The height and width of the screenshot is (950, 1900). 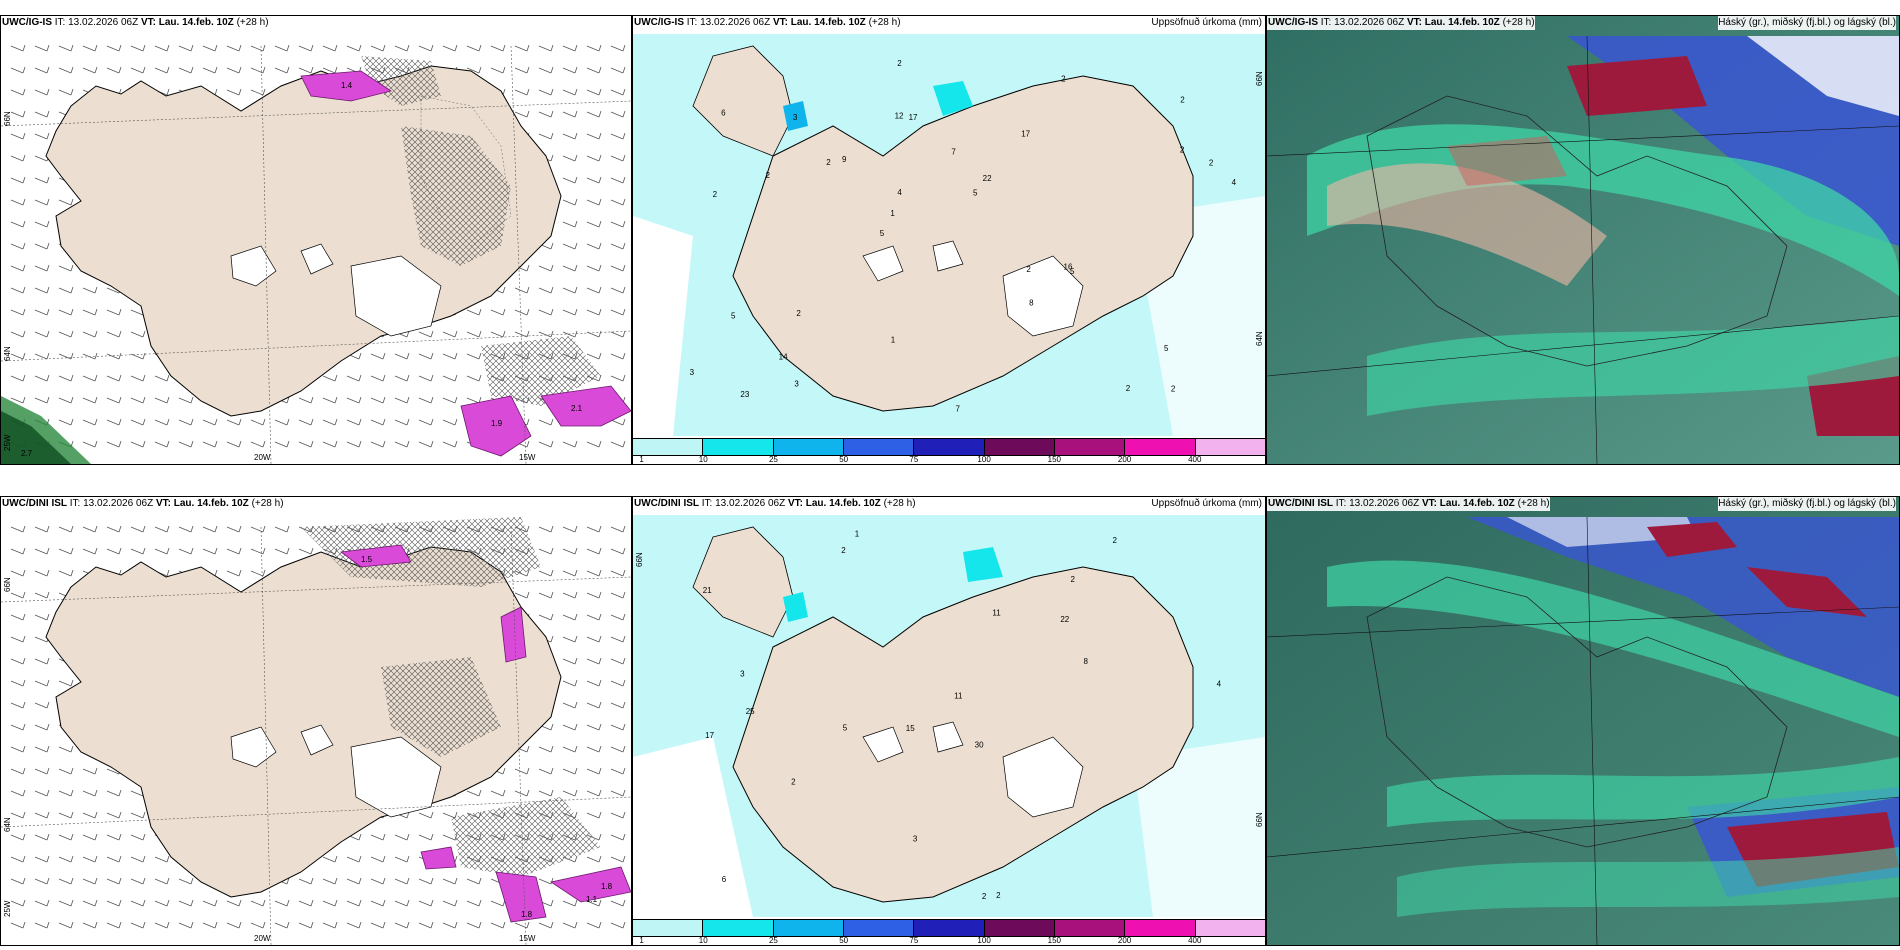 I want to click on precip-value: 17, so click(x=913, y=117).